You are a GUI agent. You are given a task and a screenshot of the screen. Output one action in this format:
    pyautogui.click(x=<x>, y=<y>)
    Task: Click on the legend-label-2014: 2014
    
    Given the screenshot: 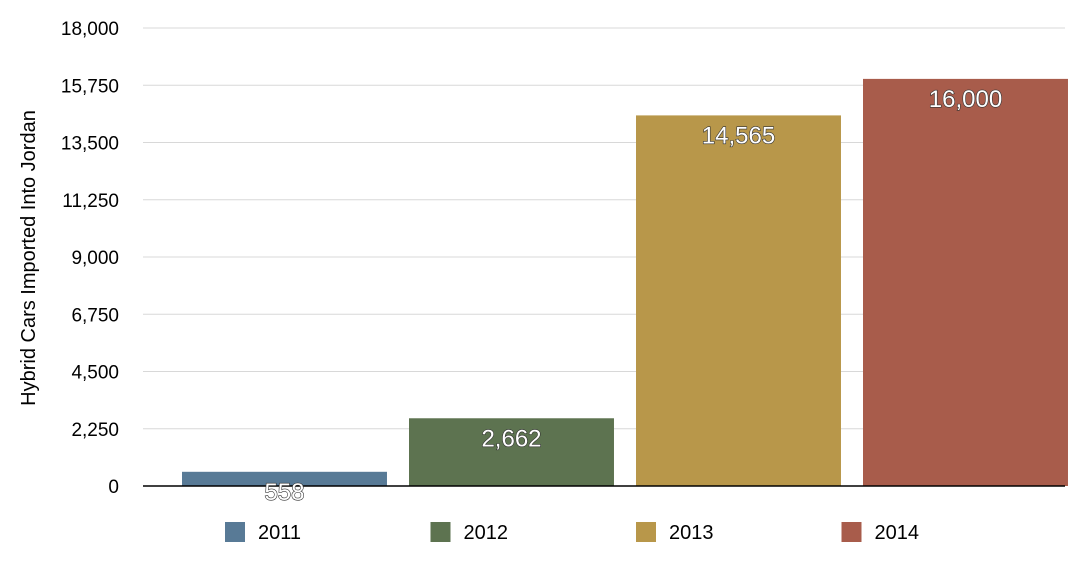 What is the action you would take?
    pyautogui.click(x=897, y=533)
    